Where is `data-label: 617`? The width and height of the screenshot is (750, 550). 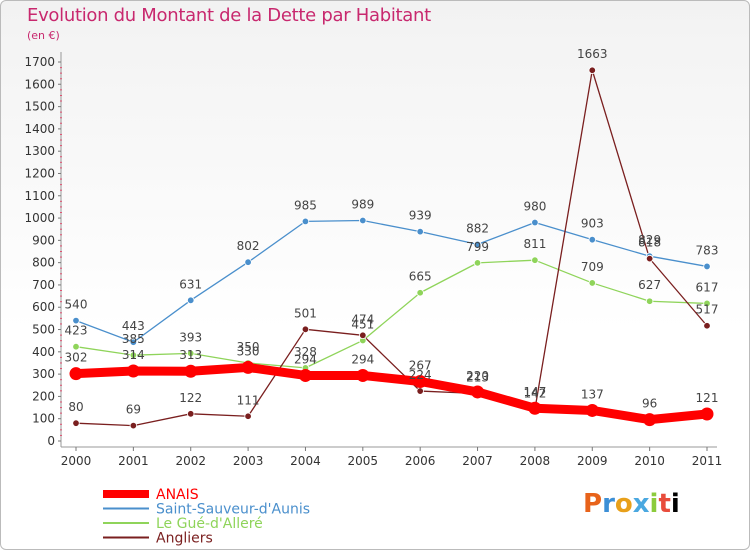 data-label: 617 is located at coordinates (707, 287).